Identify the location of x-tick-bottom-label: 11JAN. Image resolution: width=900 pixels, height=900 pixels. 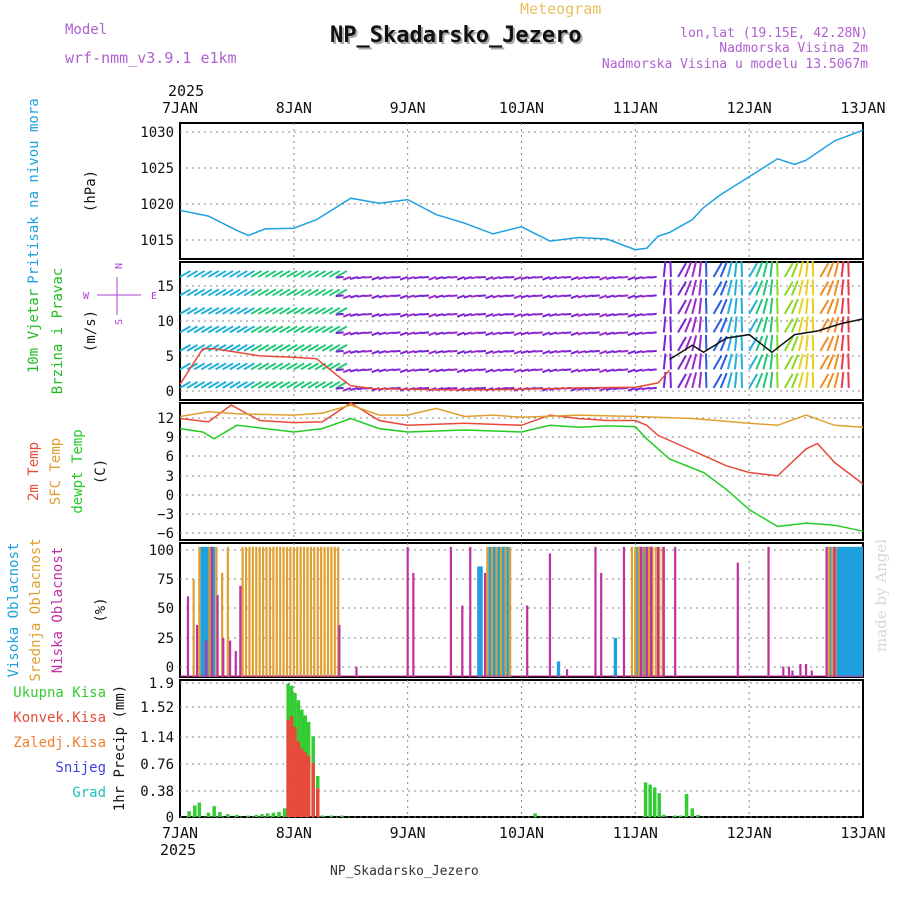
(635, 833).